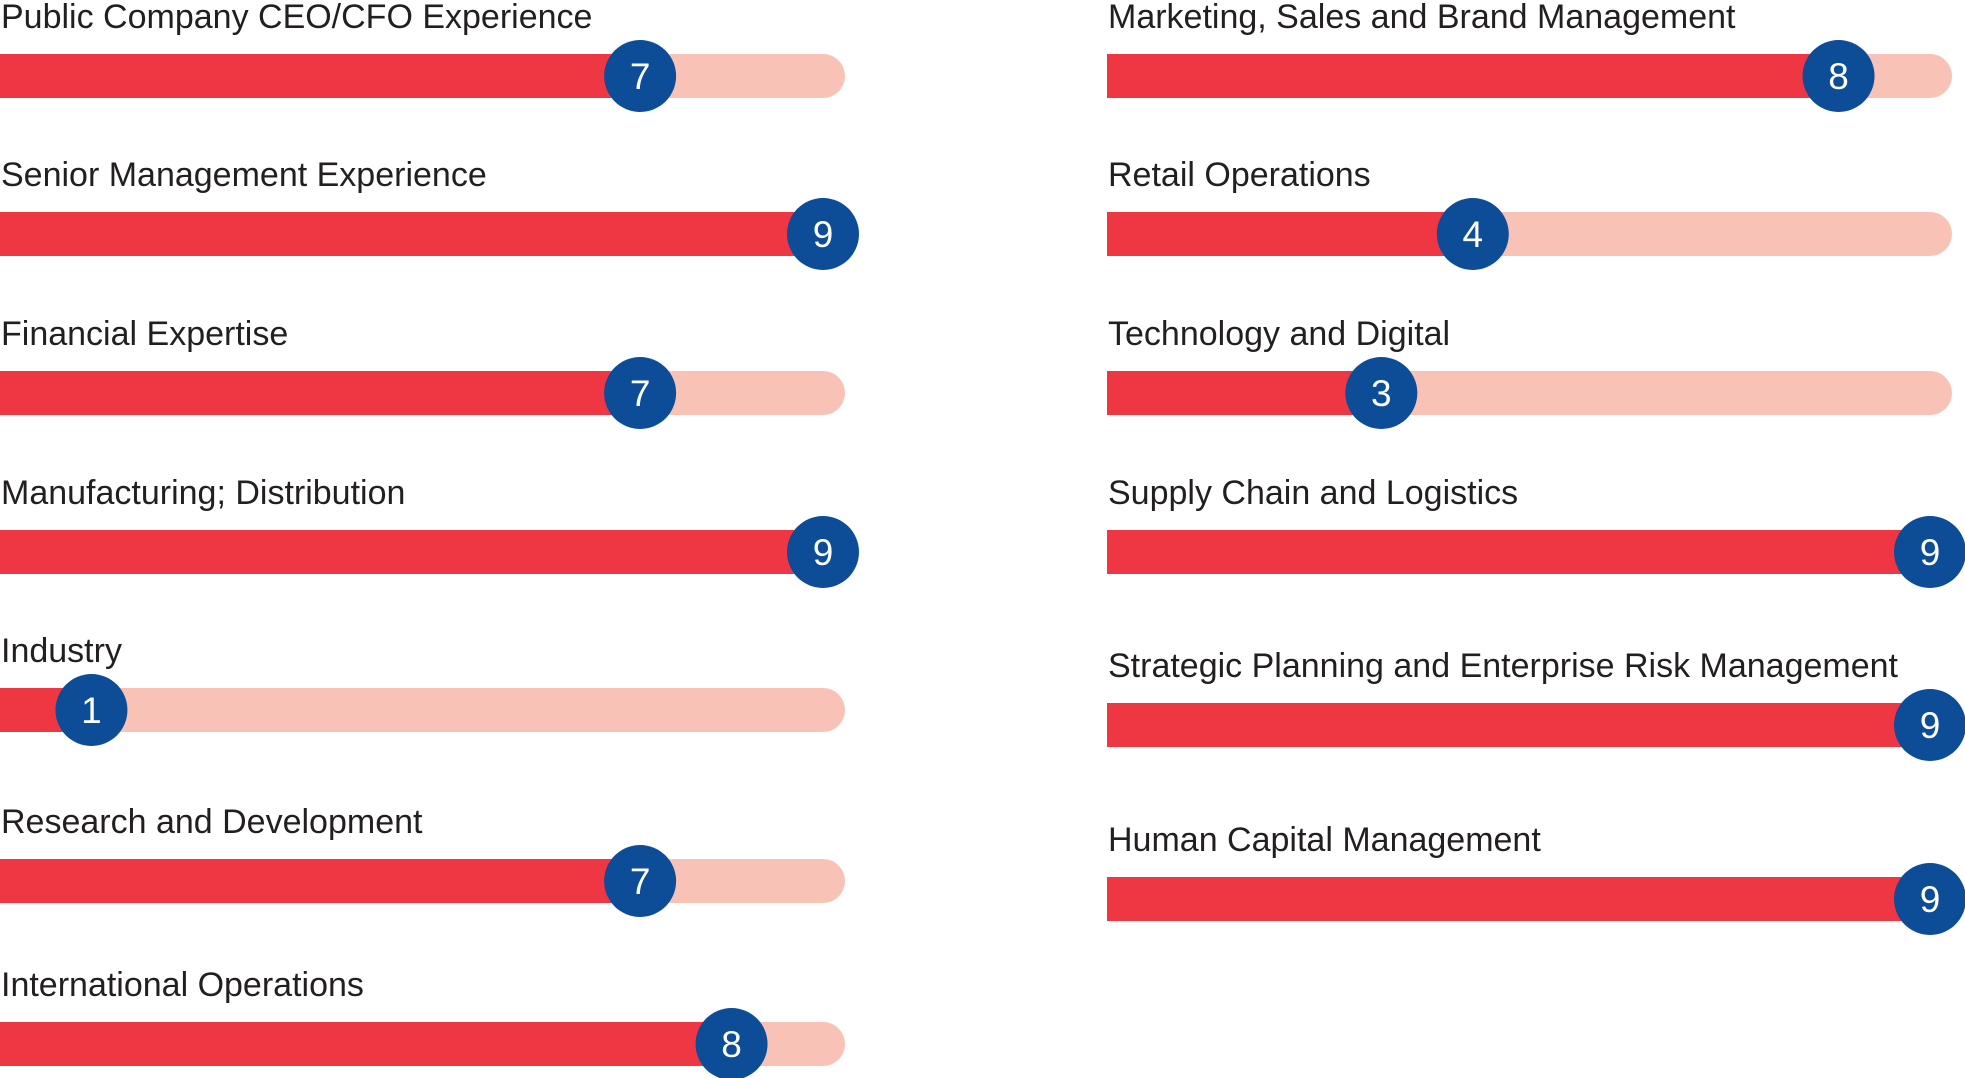 This screenshot has height=1078, width=1965. I want to click on skill-row: Marketing, Sales and Brand Management 8, so click(1529, 56).